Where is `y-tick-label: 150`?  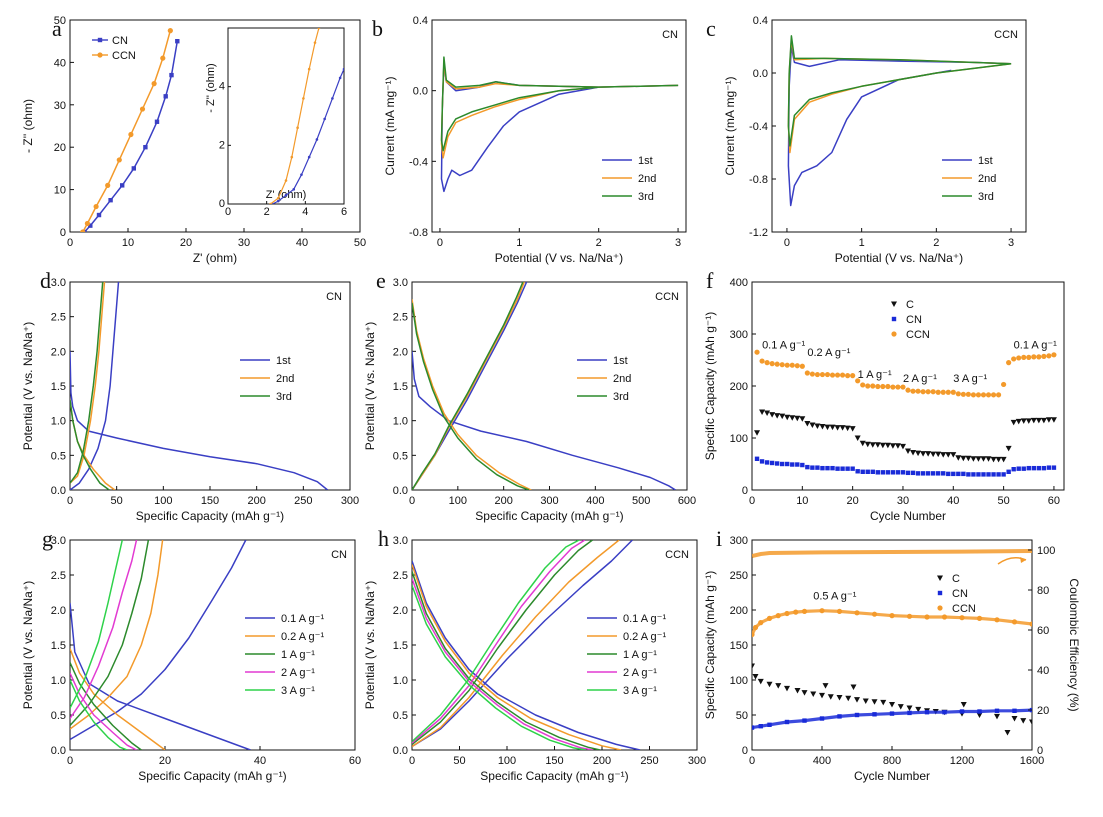 y-tick-label: 150 is located at coordinates (739, 646).